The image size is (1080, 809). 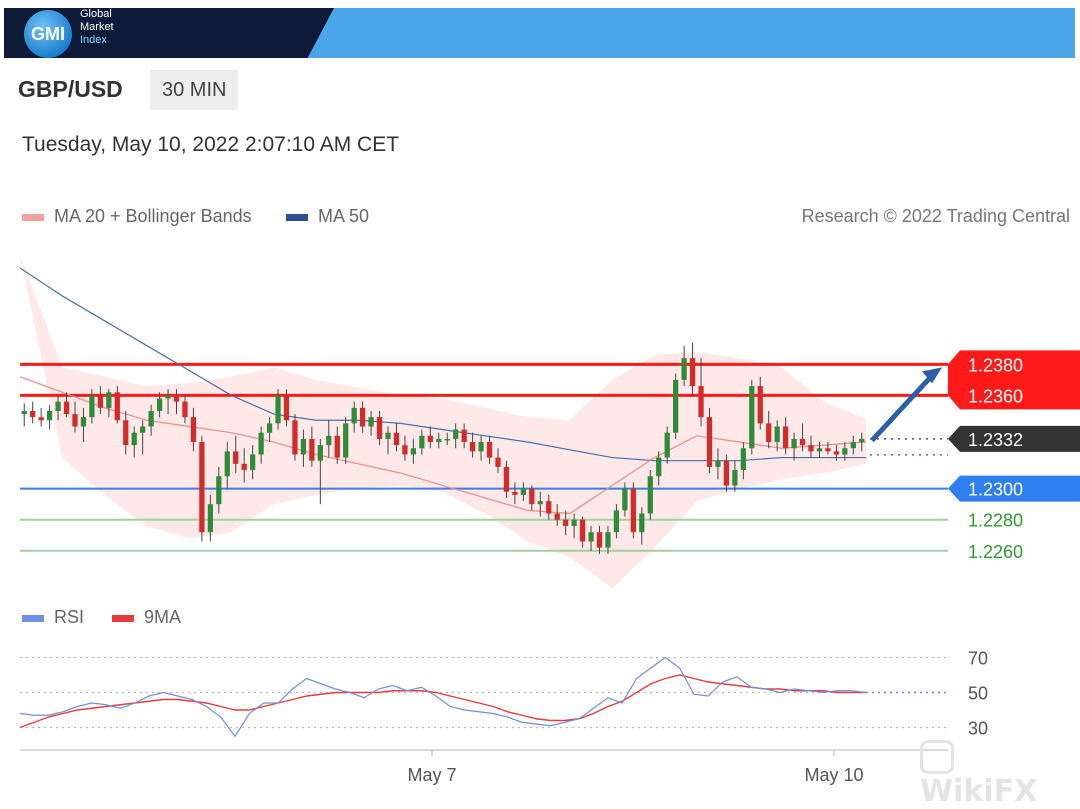 I want to click on site-header: GMI Global Market Index, so click(x=540, y=29).